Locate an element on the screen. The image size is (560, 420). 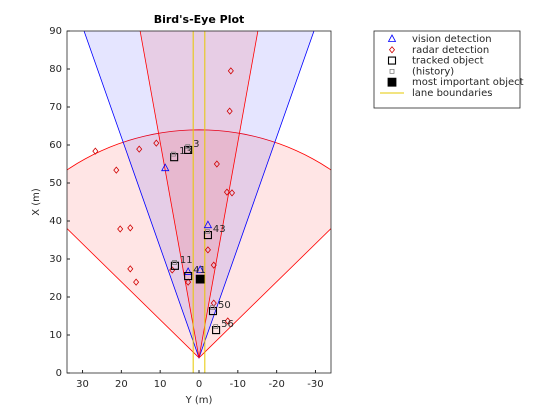
y-tick-label: 40 is located at coordinates (55, 221).